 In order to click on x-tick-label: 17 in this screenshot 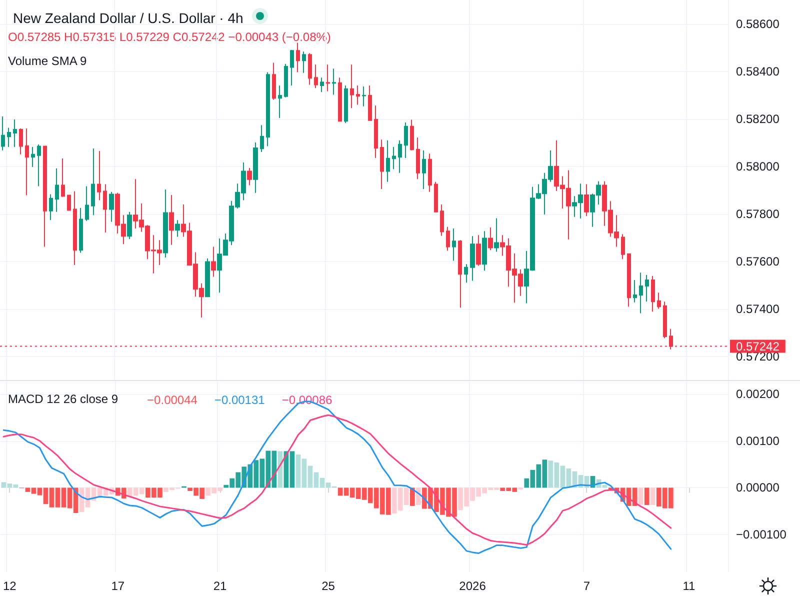, I will do `click(118, 586)`.